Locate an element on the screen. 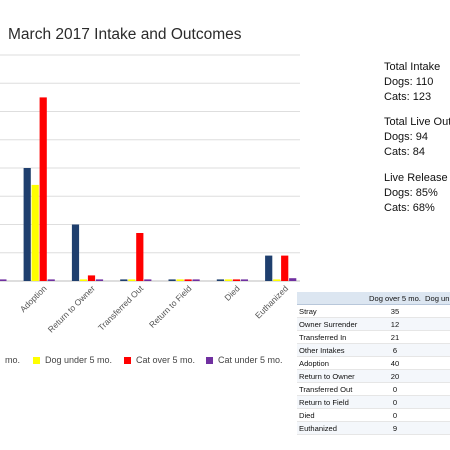 This screenshot has height=450, width=450. row-value: 9 is located at coordinates (395, 428).